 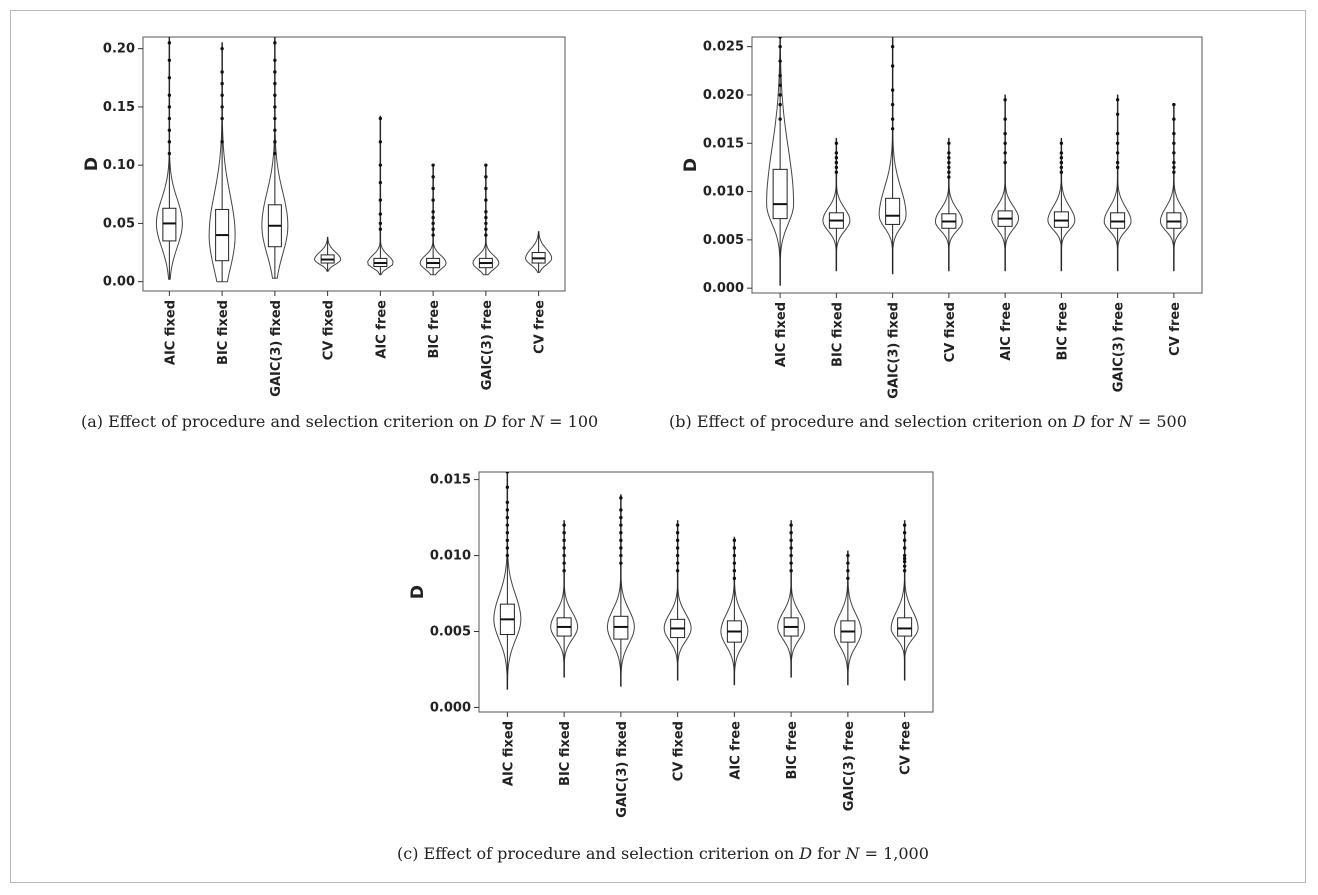 I want to click on y-axis-label: D, so click(x=691, y=165).